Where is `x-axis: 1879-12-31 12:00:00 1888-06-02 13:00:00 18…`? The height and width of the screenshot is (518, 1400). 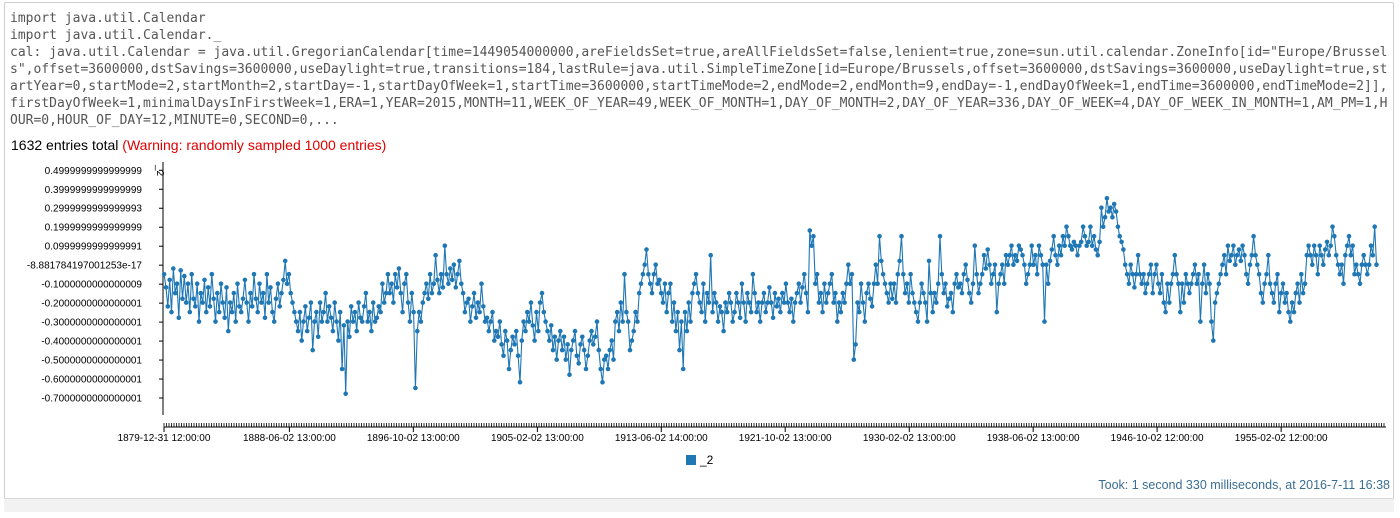 x-axis: 1879-12-31 12:00:00 1888-06-02 13:00:00 18… is located at coordinates (752, 433).